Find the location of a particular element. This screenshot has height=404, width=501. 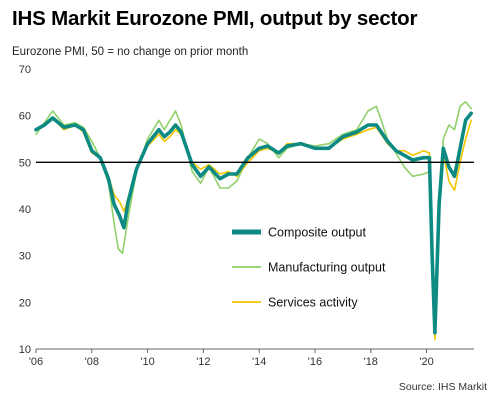

y-axis-ticks: 10 20 30 40 50 60 70 is located at coordinates (25, 210).